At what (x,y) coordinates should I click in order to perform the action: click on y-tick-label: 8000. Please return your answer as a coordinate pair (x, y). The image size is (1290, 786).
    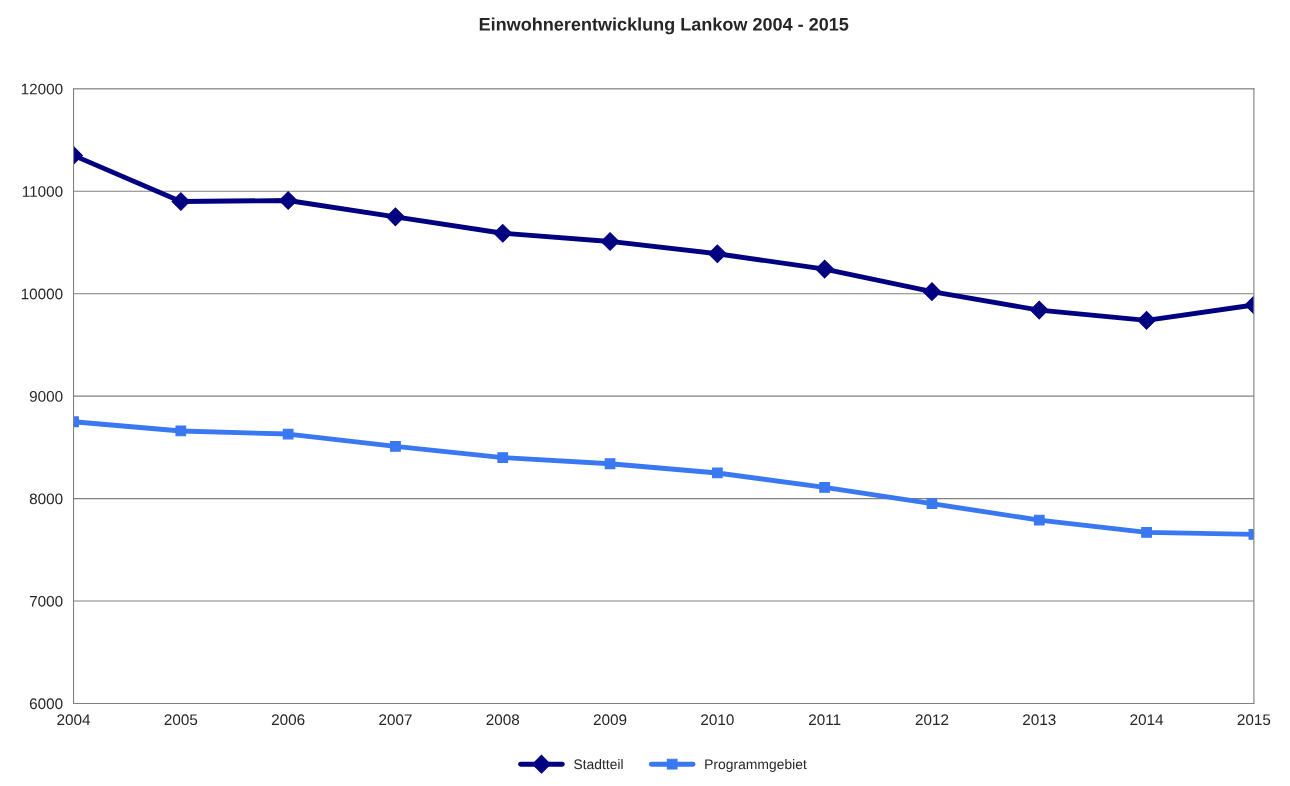
    Looking at the image, I should click on (46, 499).